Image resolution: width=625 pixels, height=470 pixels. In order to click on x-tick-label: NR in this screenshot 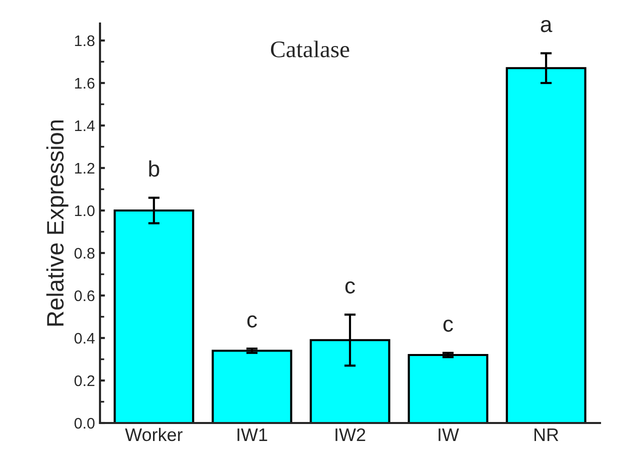, I will do `click(546, 434)`.